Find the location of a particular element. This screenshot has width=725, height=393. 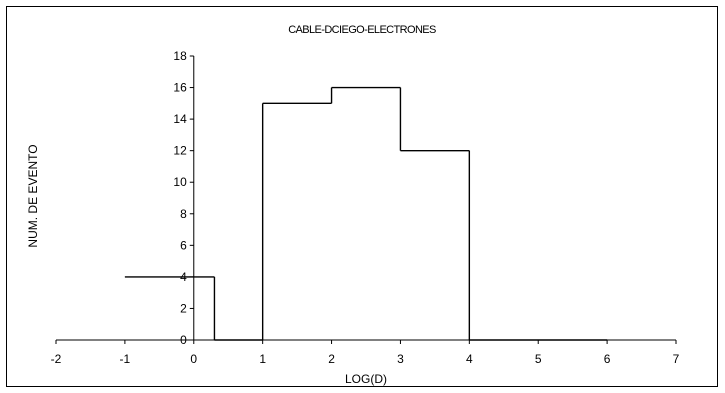

y-tick-label: 12 is located at coordinates (180, 151).